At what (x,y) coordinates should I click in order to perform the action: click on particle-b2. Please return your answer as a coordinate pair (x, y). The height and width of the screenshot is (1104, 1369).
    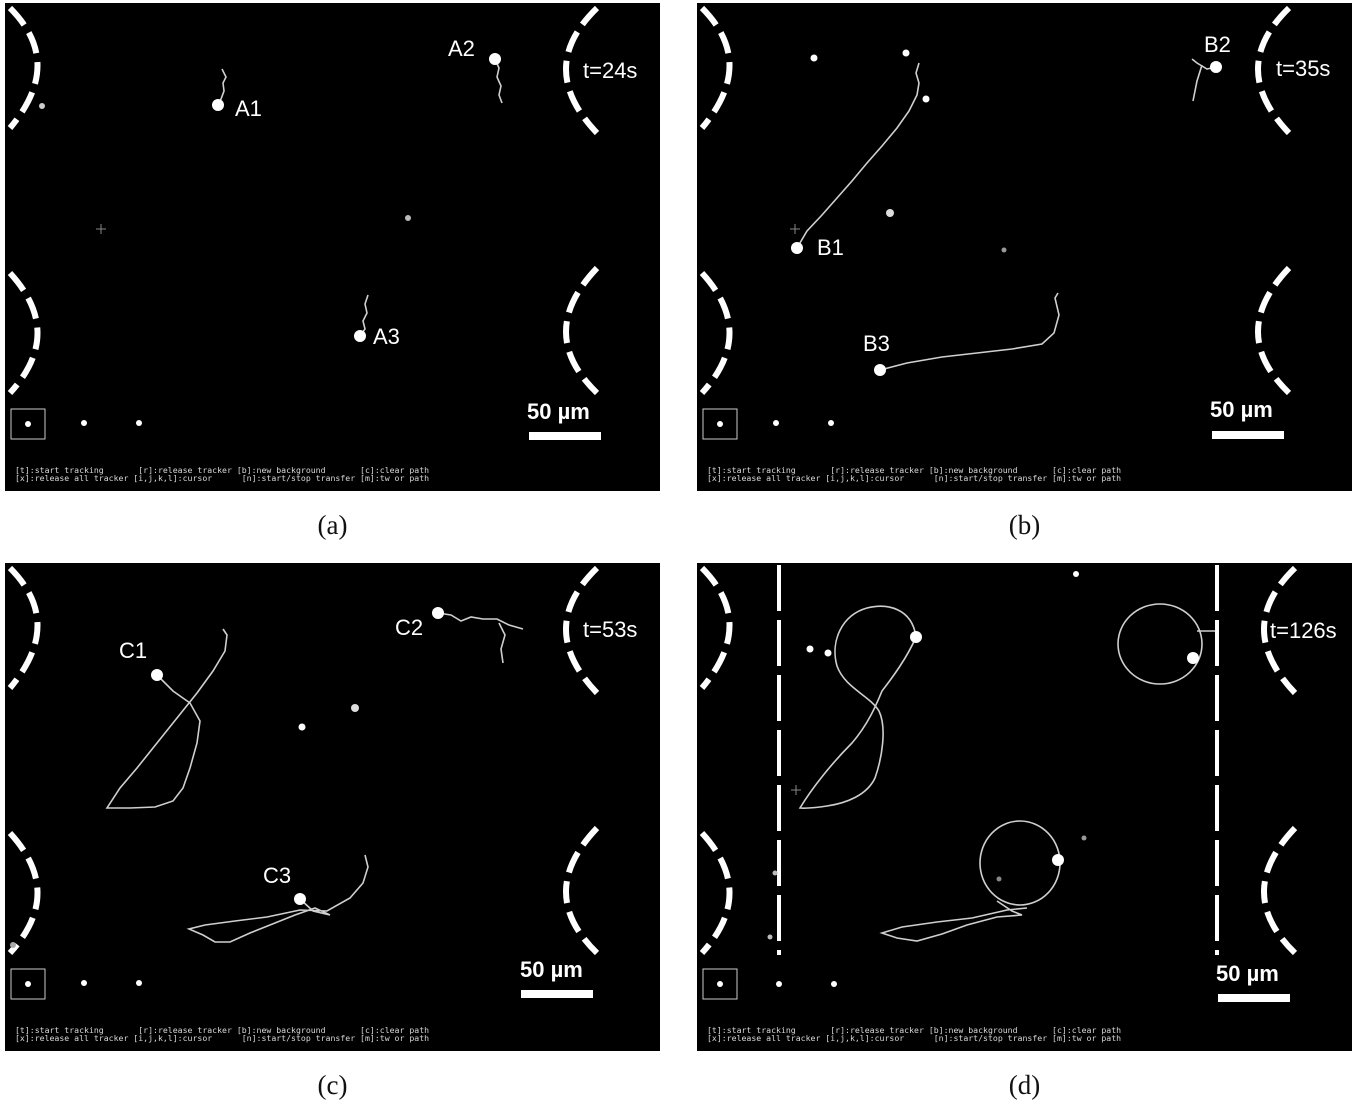
    Looking at the image, I should click on (1216, 67).